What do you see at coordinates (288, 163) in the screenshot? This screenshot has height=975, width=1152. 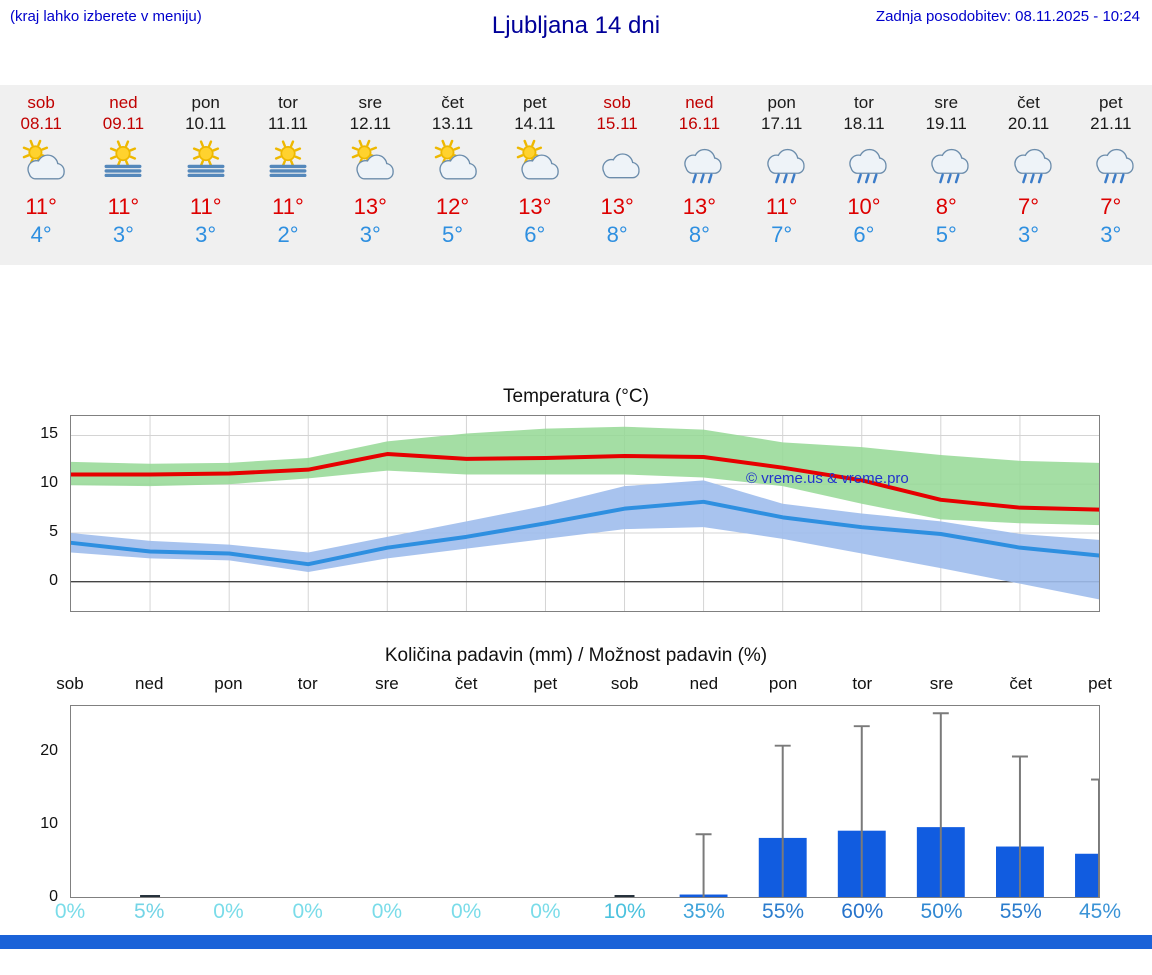 I see `sun-fog-icon` at bounding box center [288, 163].